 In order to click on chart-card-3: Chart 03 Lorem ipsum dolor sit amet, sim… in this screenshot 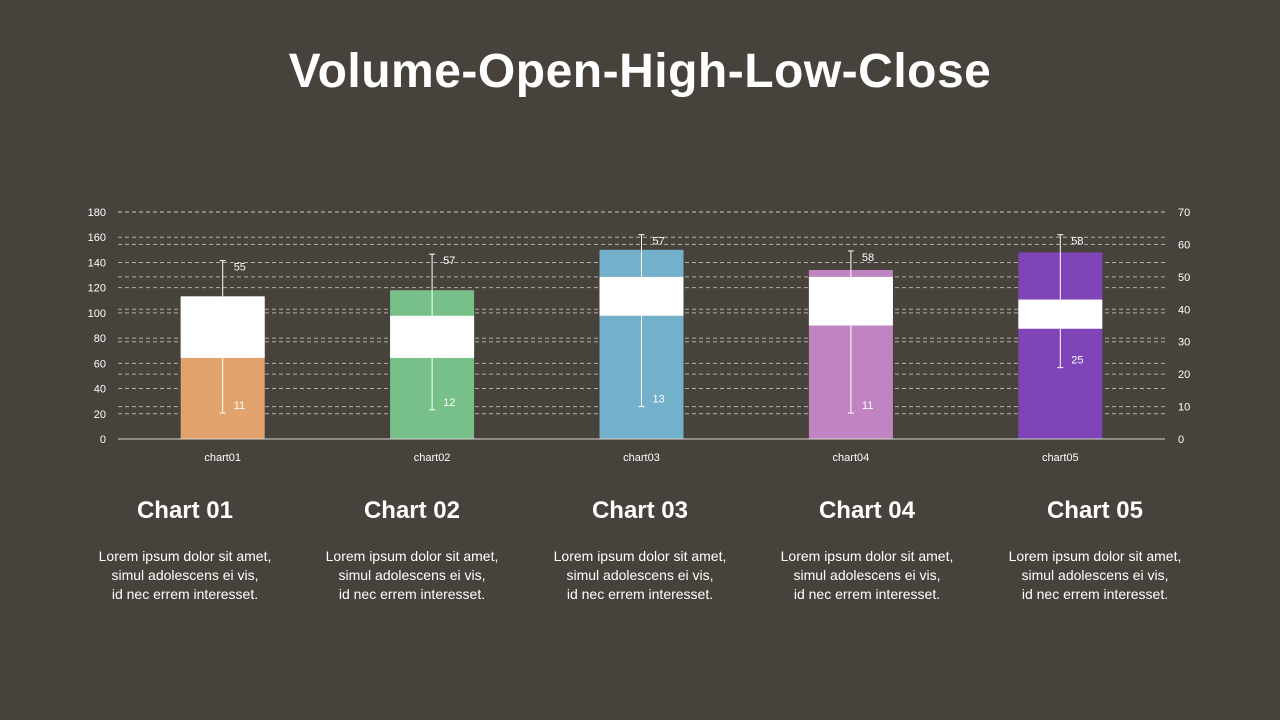, I will do `click(640, 549)`.